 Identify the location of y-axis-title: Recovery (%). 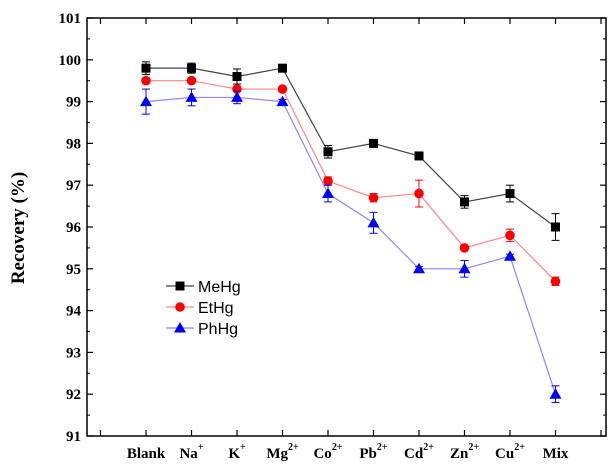
(18, 228).